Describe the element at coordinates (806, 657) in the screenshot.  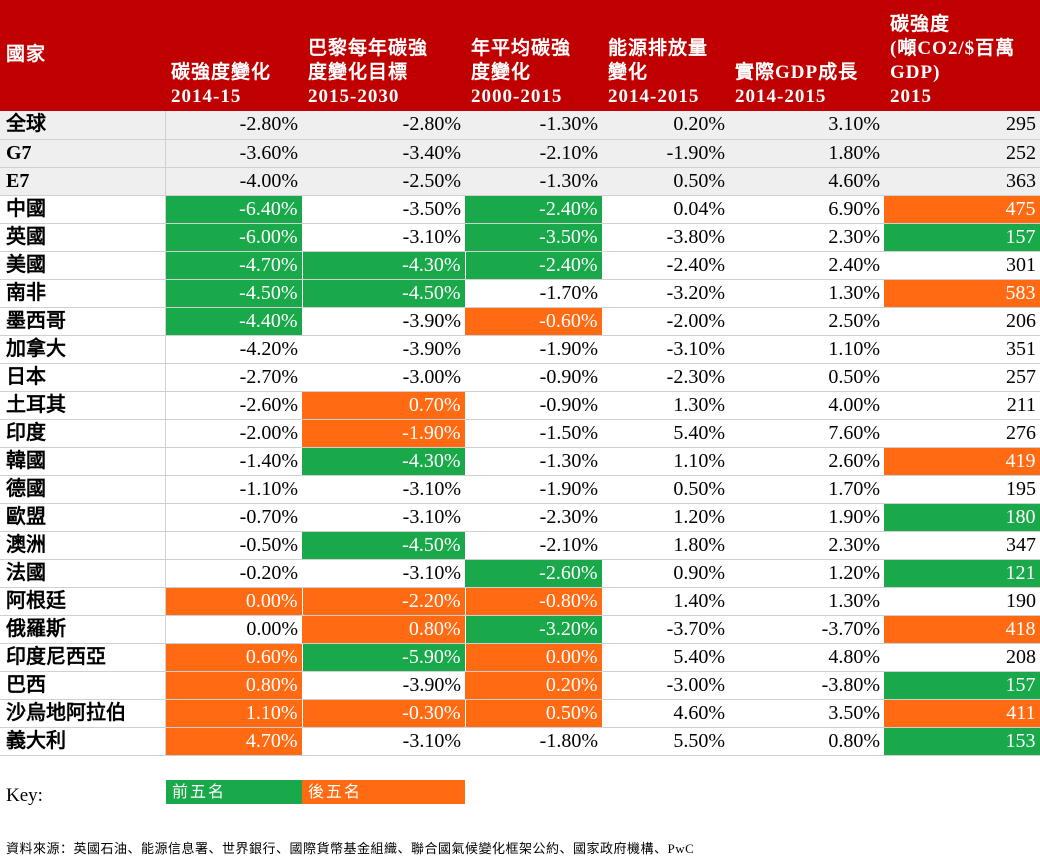
I see `table-cell: 4.80%` at that location.